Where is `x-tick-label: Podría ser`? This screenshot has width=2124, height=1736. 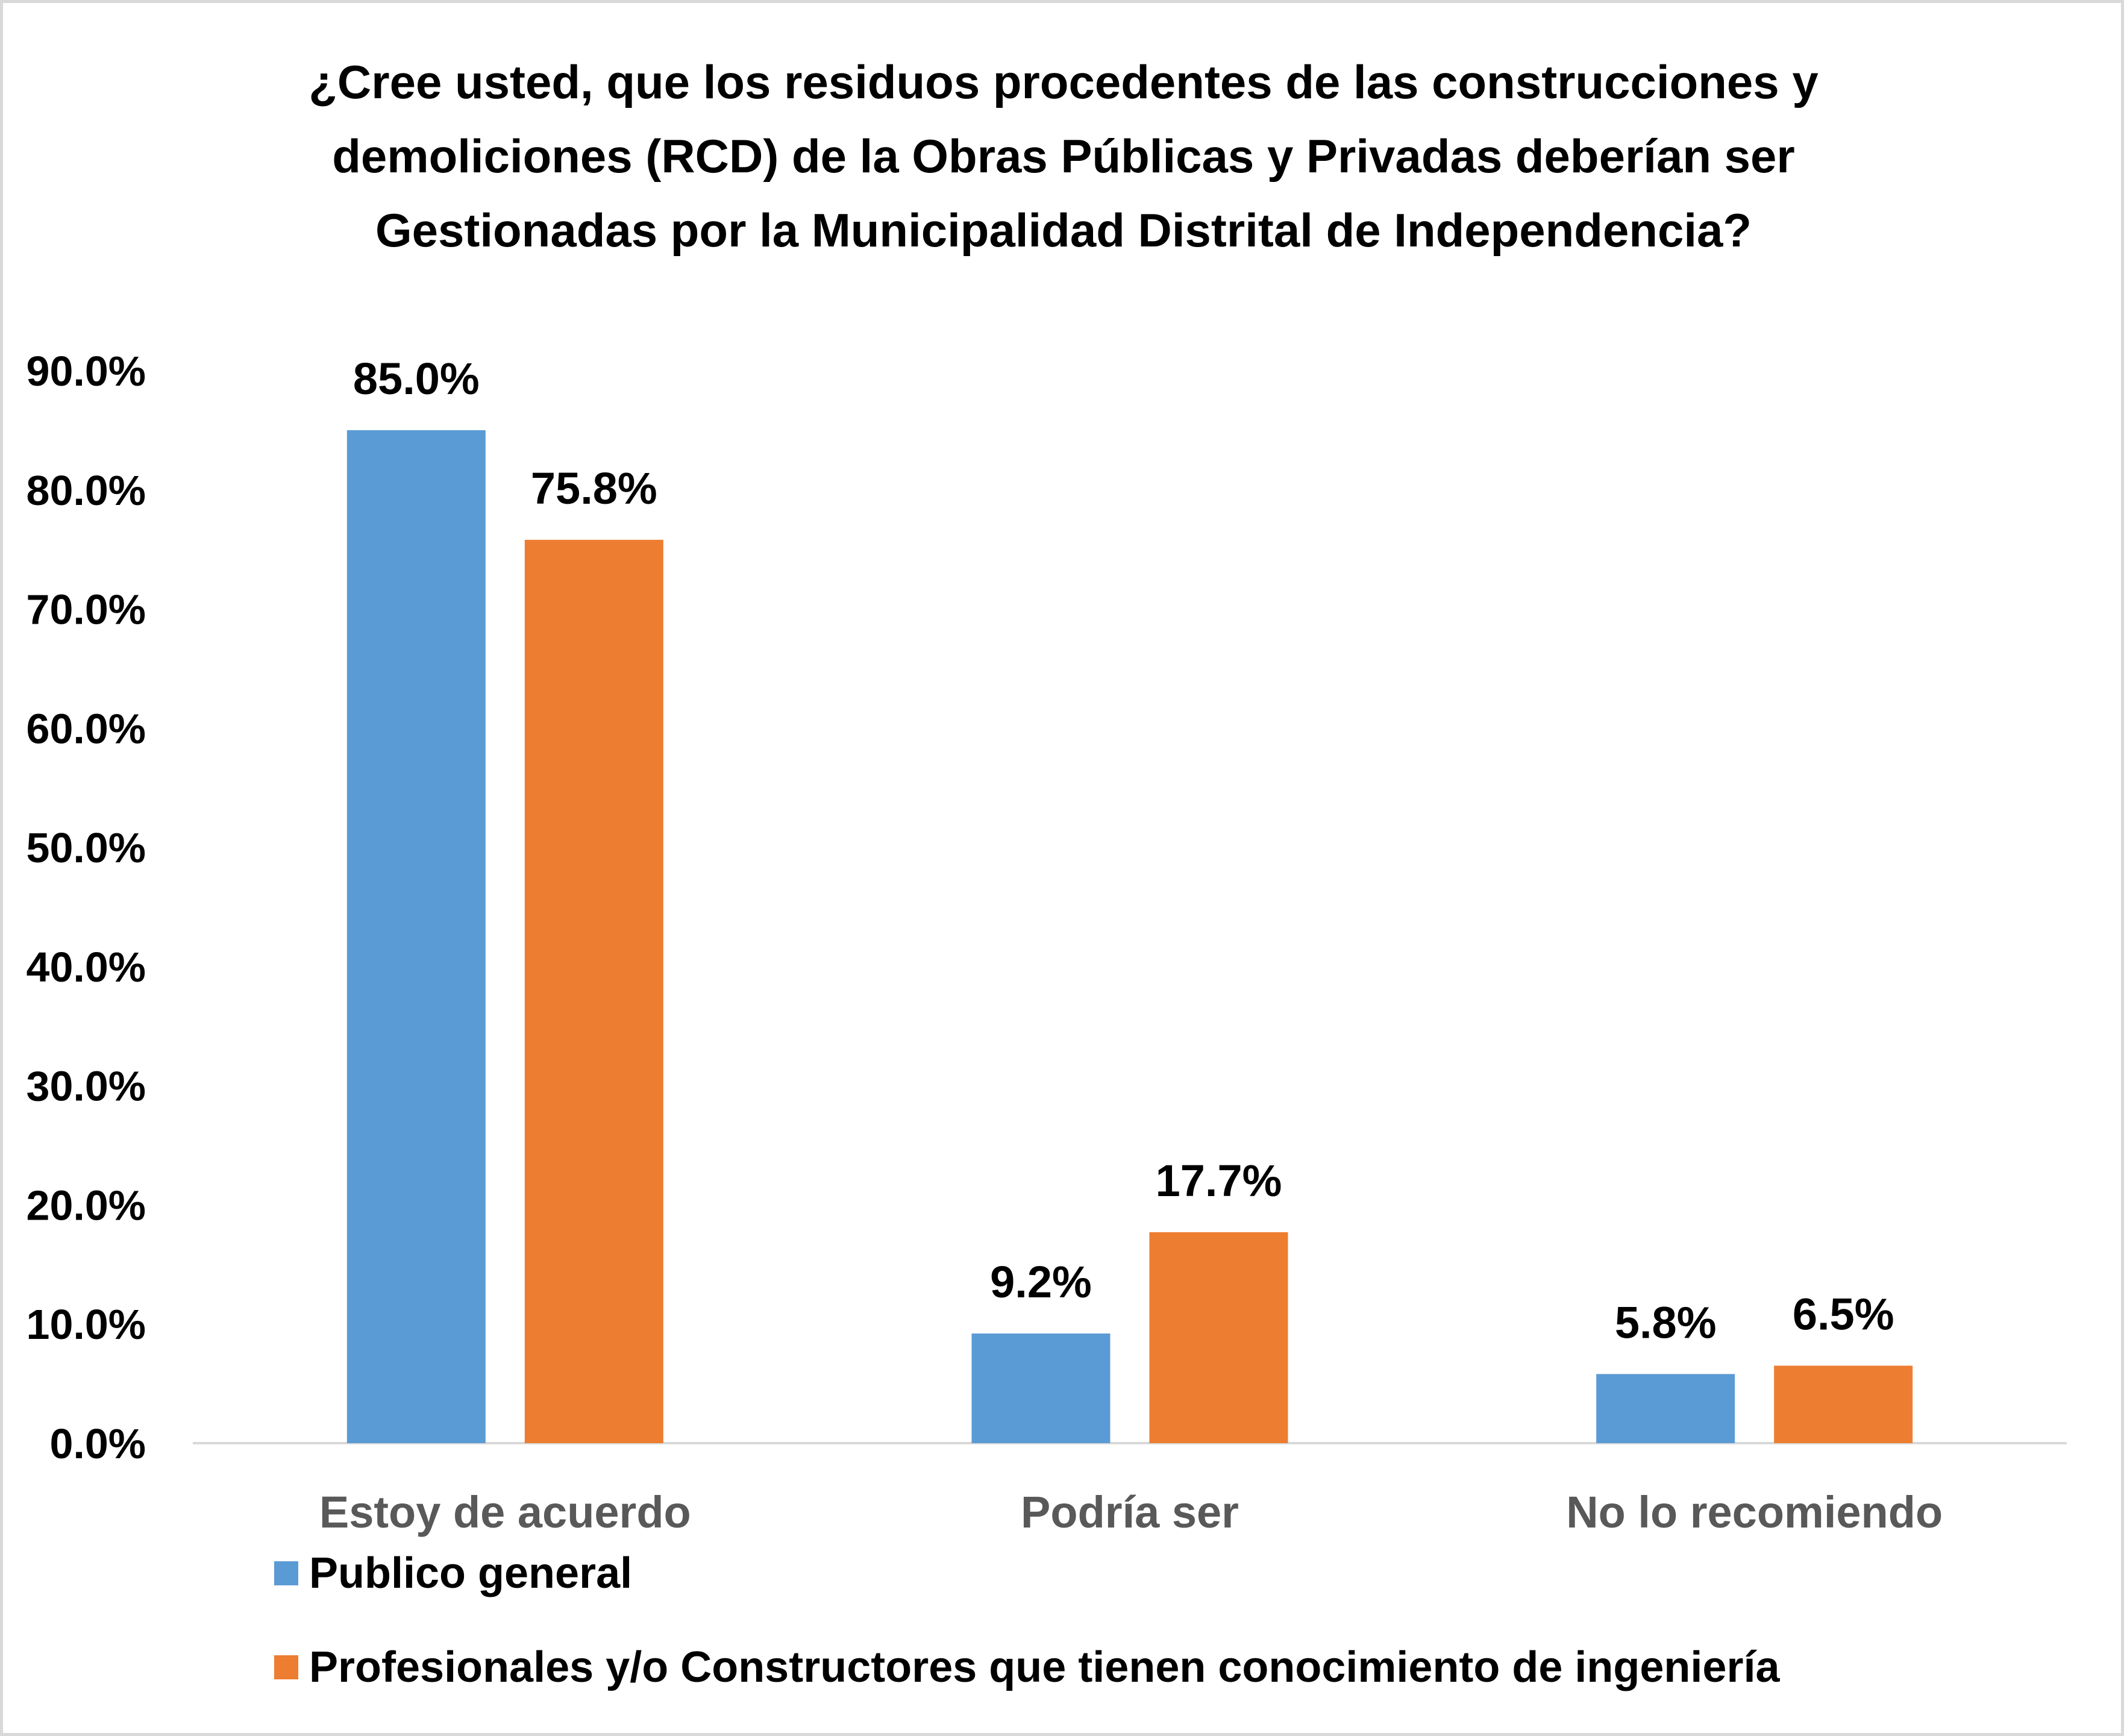 x-tick-label: Podría ser is located at coordinates (1130, 1512).